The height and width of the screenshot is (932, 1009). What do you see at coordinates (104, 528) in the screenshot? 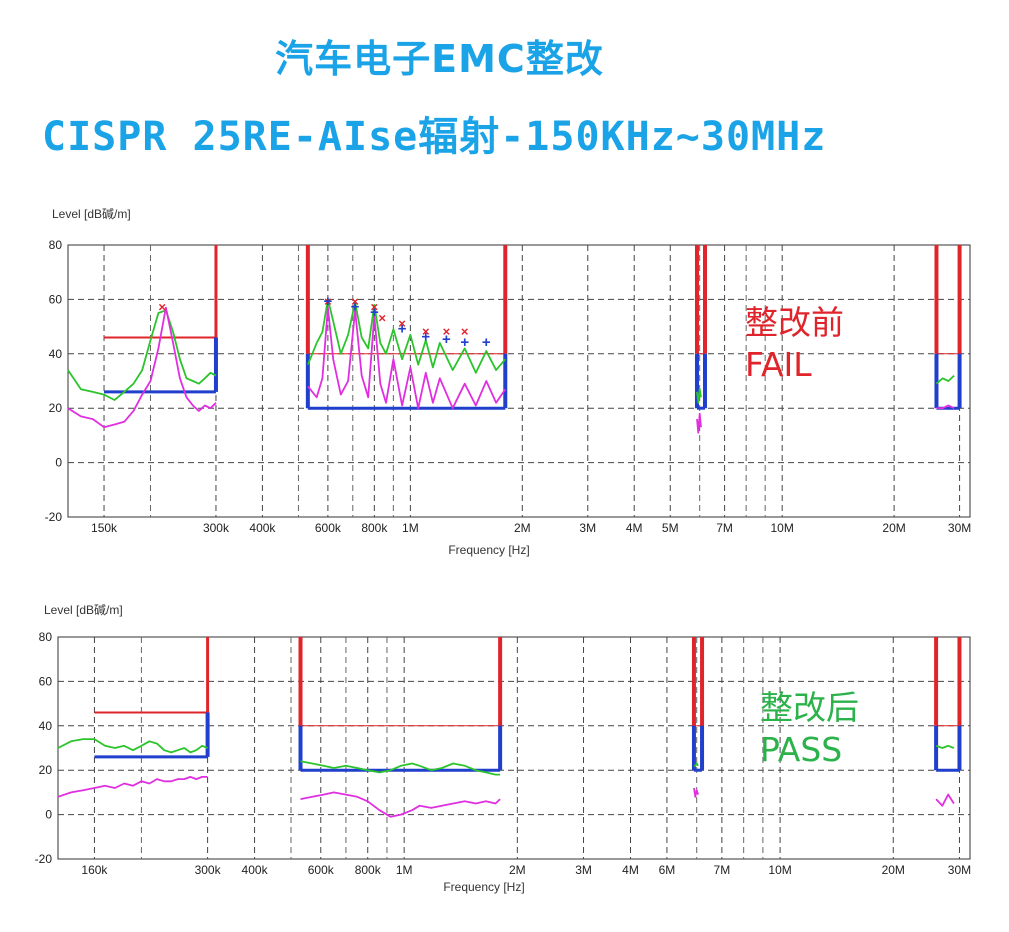
I see `x-tick-label: 150k` at bounding box center [104, 528].